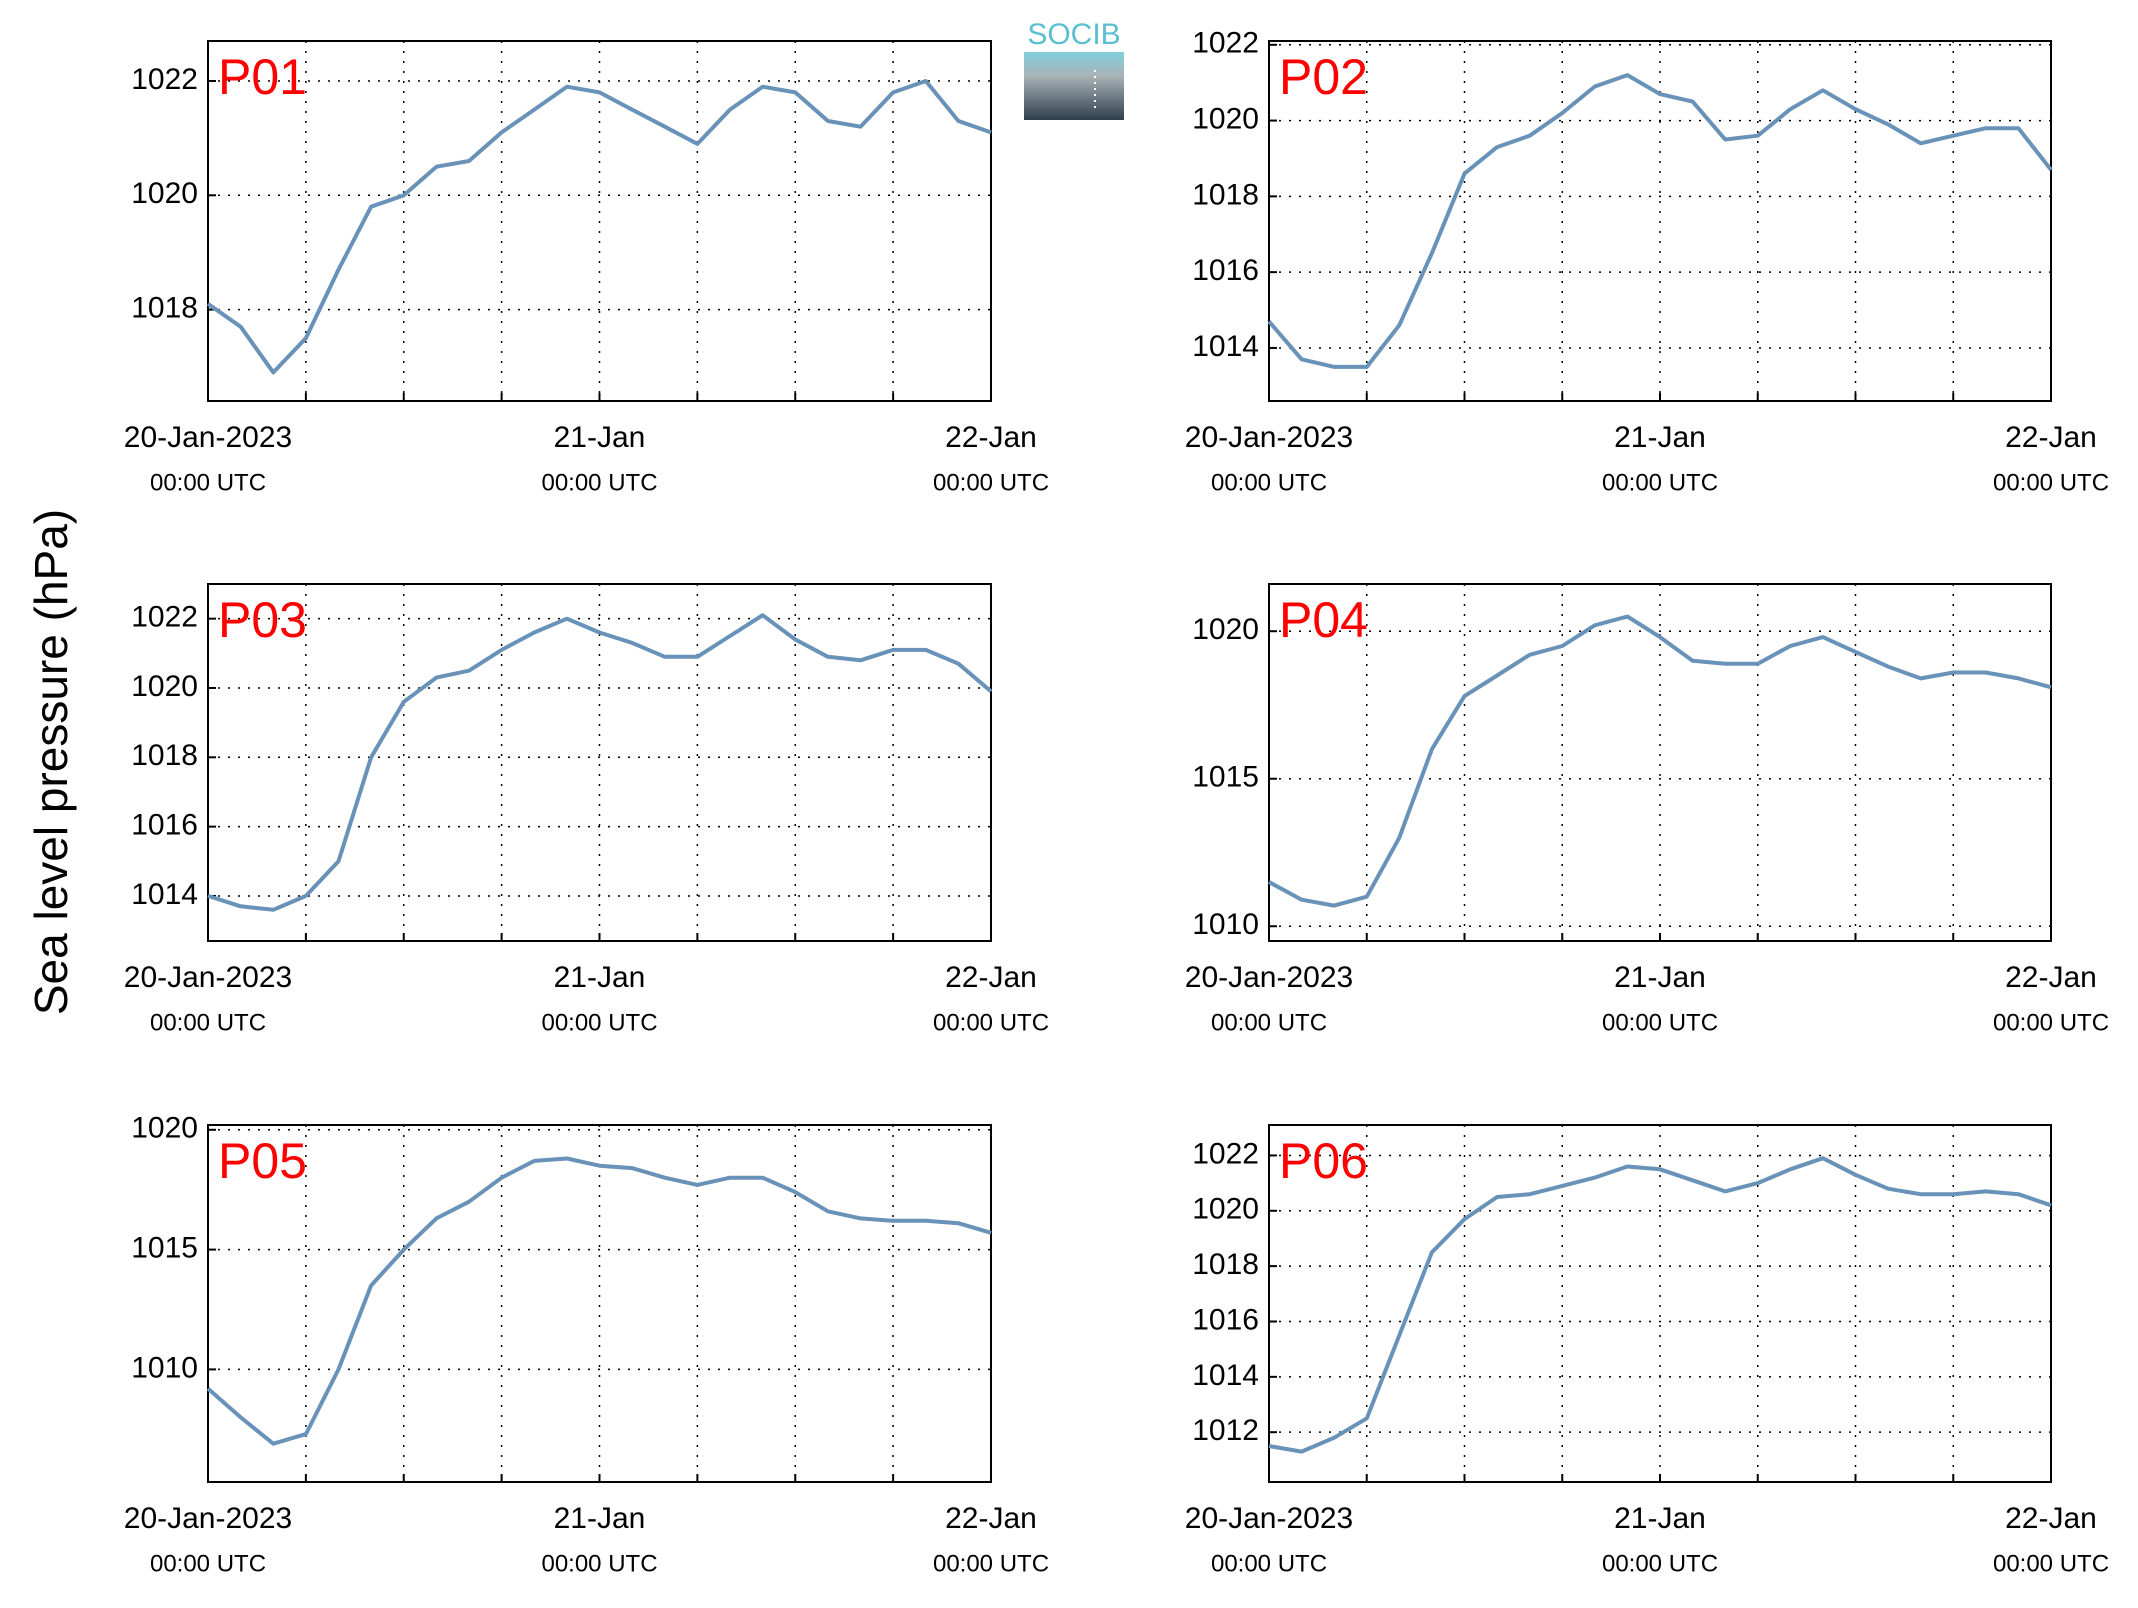 Image resolution: width=2138 pixels, height=1608 pixels. What do you see at coordinates (1323, 1161) in the screenshot?
I see `panel-label: P06` at bounding box center [1323, 1161].